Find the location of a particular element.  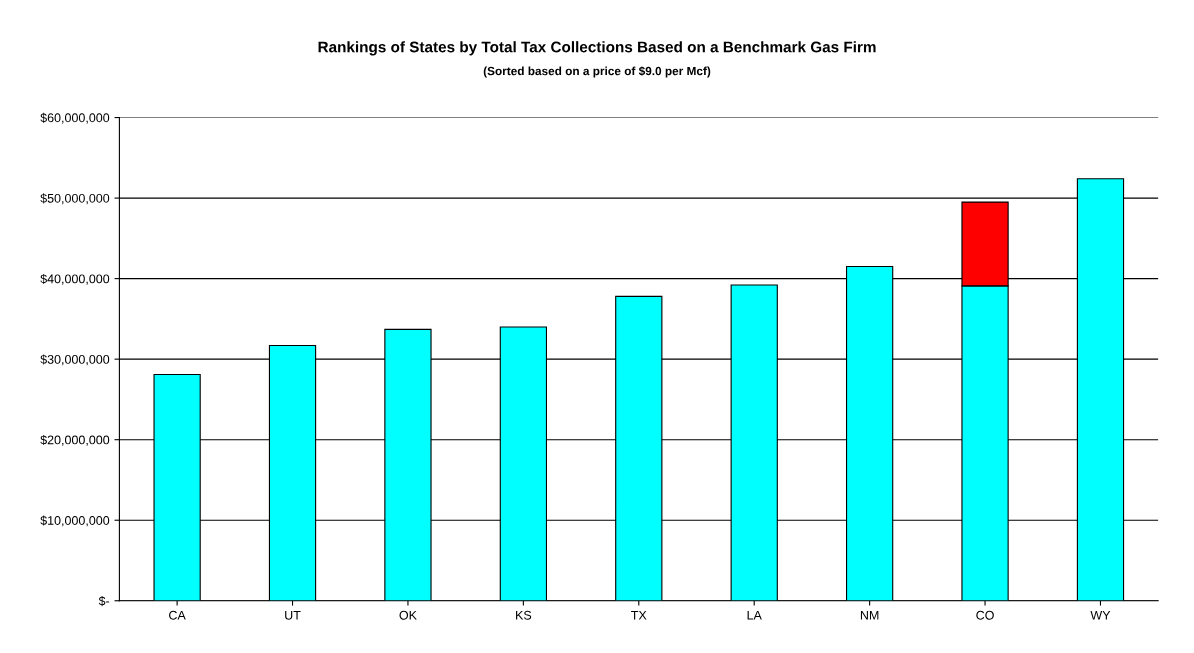

y-tick-label: $40,000,000 is located at coordinates (75, 279).